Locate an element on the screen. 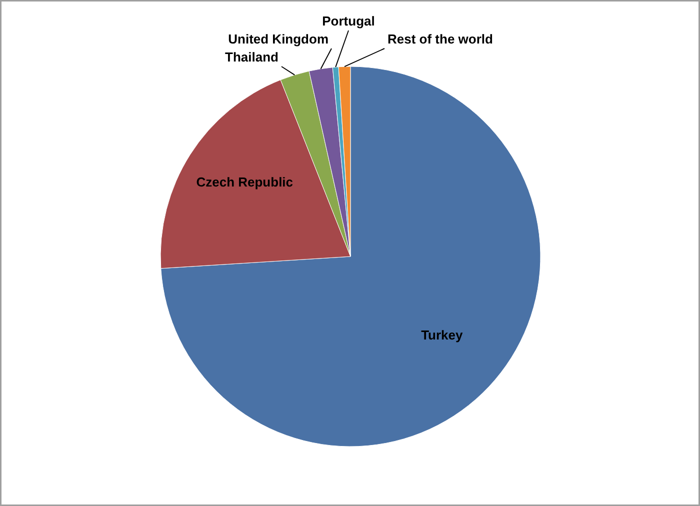  slice-label: Czech Republic is located at coordinates (245, 182).